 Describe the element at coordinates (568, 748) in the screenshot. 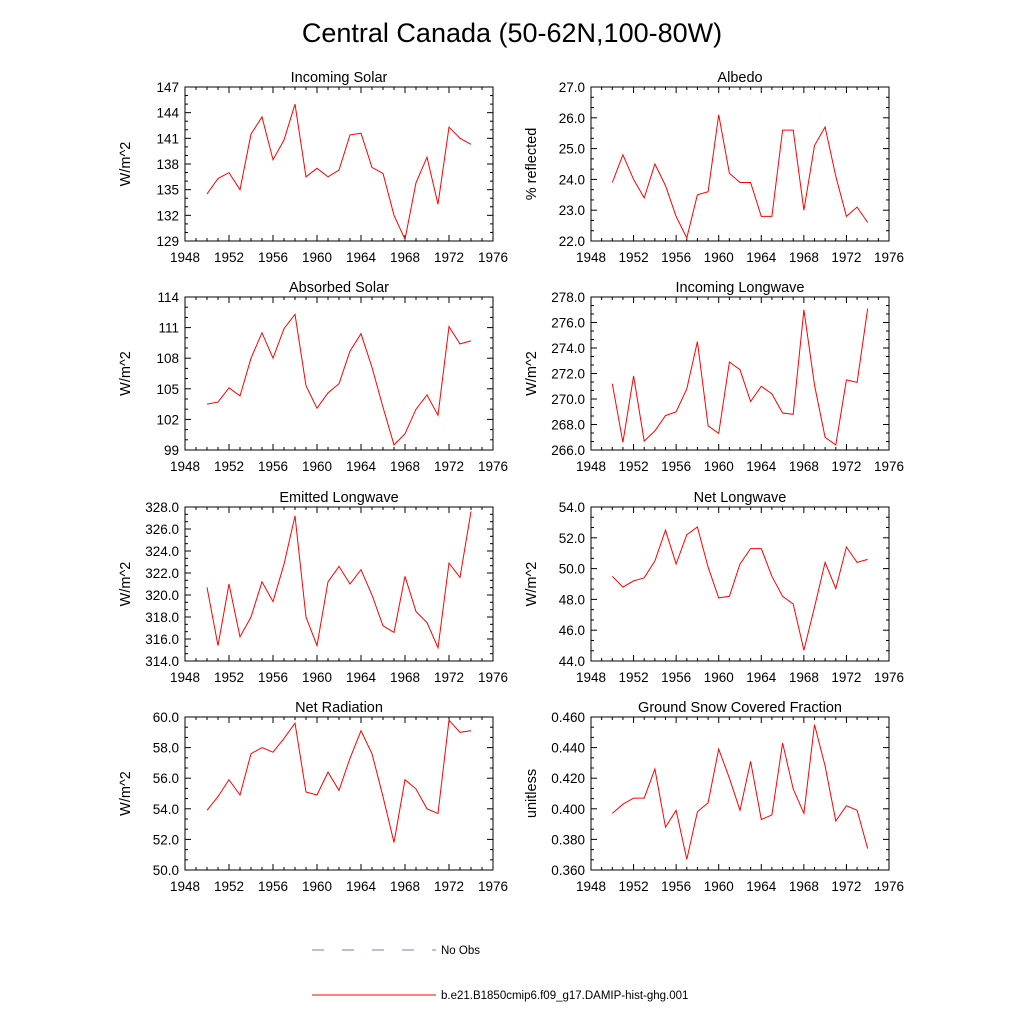

I see `y-tick-label: 0.440` at that location.